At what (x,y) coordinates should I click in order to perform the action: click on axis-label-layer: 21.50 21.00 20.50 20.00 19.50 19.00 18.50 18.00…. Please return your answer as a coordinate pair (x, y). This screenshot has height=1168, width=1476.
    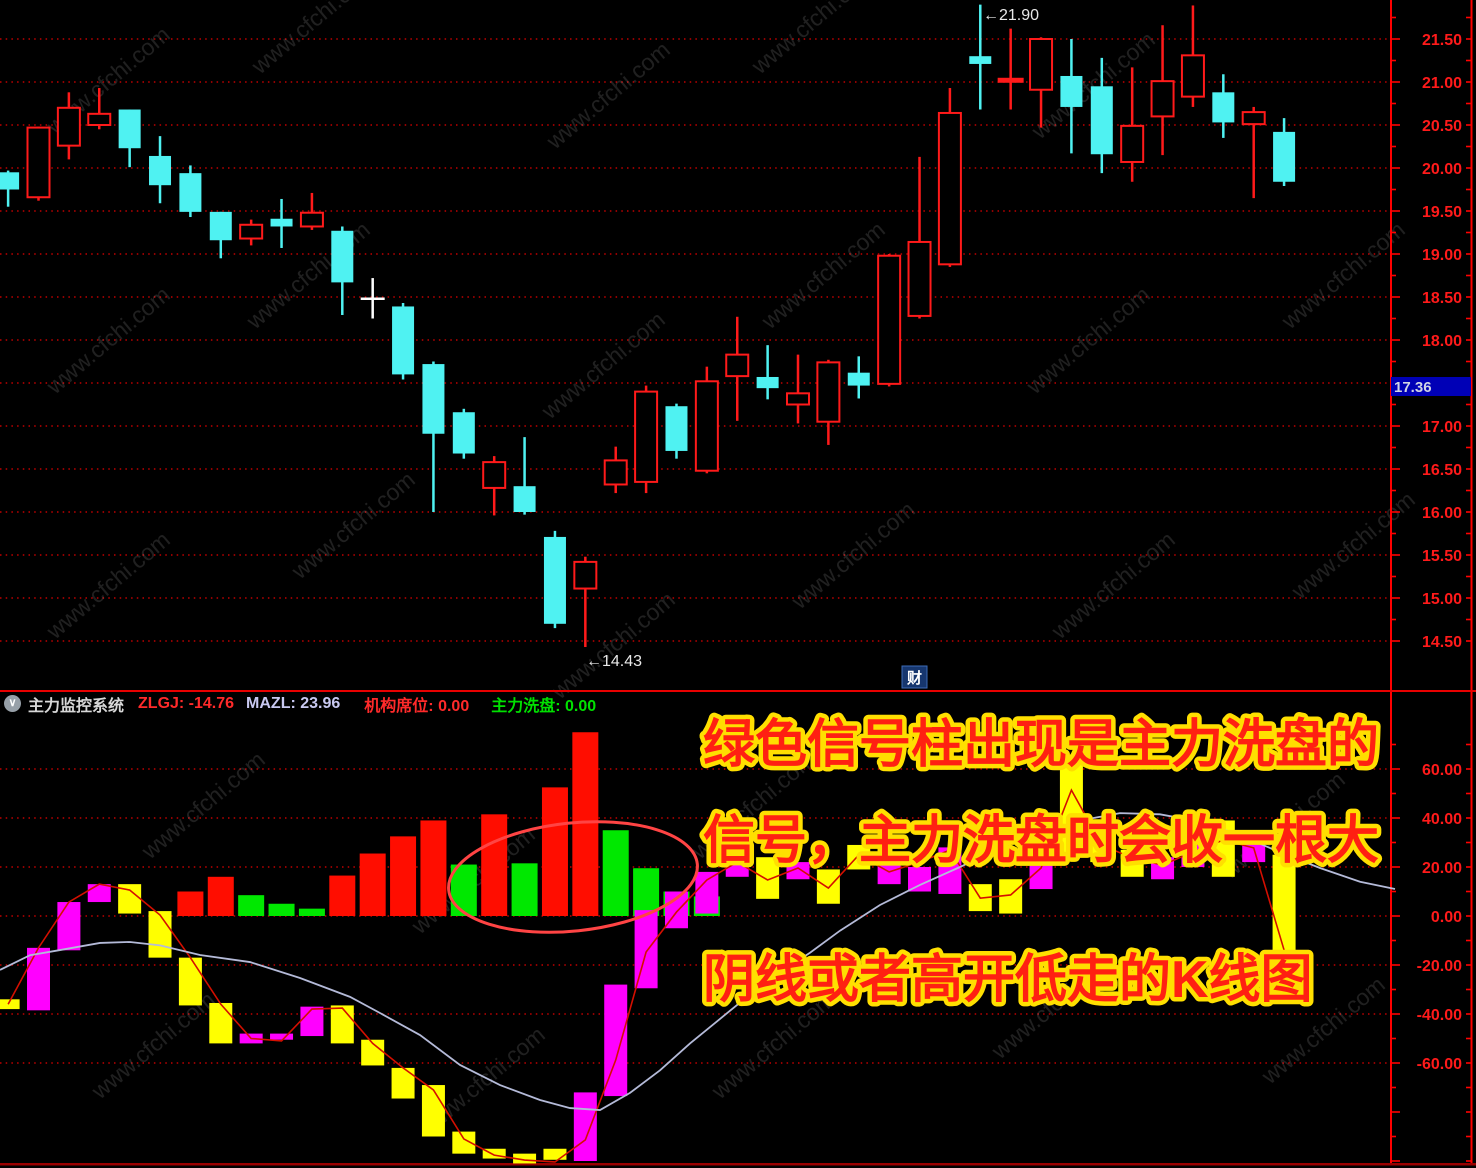
    Looking at the image, I should click on (1439, 552).